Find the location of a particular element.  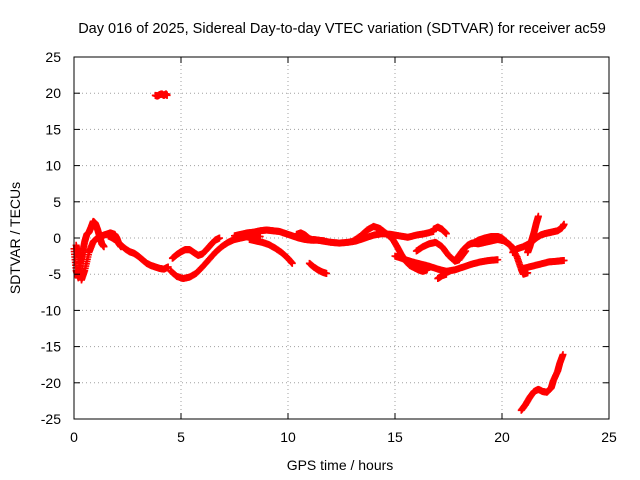

y-tick-label: -15 is located at coordinates (51, 347).